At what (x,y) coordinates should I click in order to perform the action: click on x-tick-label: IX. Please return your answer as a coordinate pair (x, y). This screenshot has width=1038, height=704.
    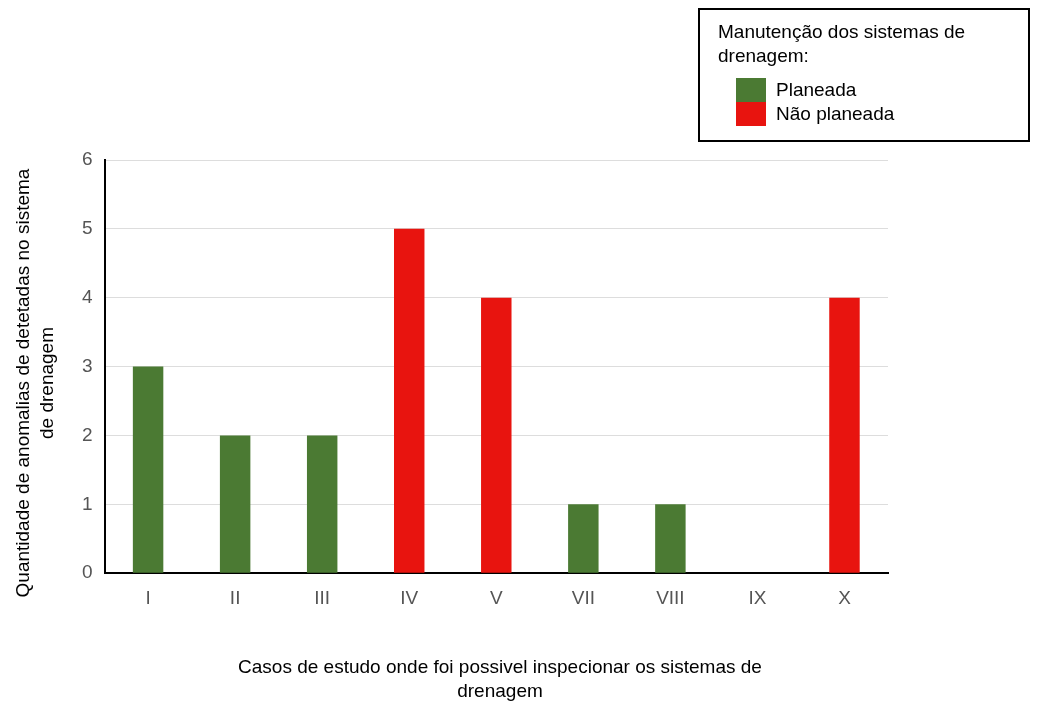
    Looking at the image, I should click on (757, 597).